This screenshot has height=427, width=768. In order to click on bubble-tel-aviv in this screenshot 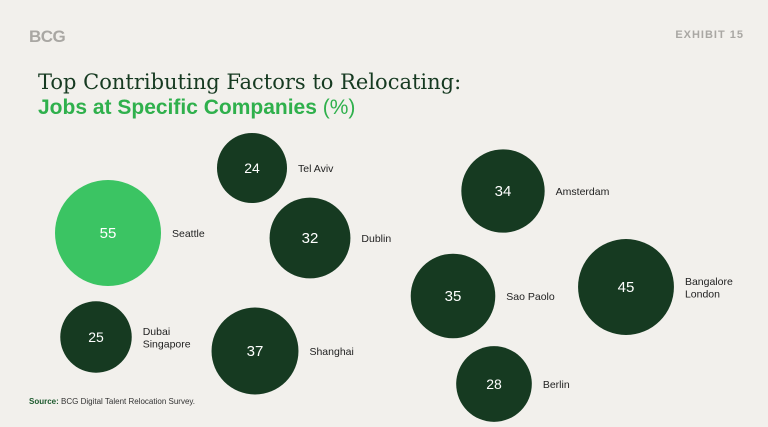, I will do `click(252, 168)`.